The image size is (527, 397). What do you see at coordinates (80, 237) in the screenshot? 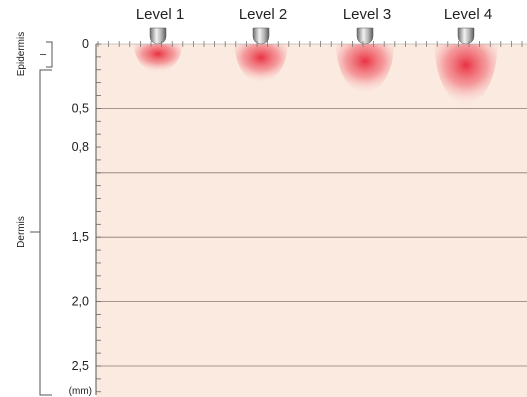
I see `depth-label-3: 1,5` at bounding box center [80, 237].